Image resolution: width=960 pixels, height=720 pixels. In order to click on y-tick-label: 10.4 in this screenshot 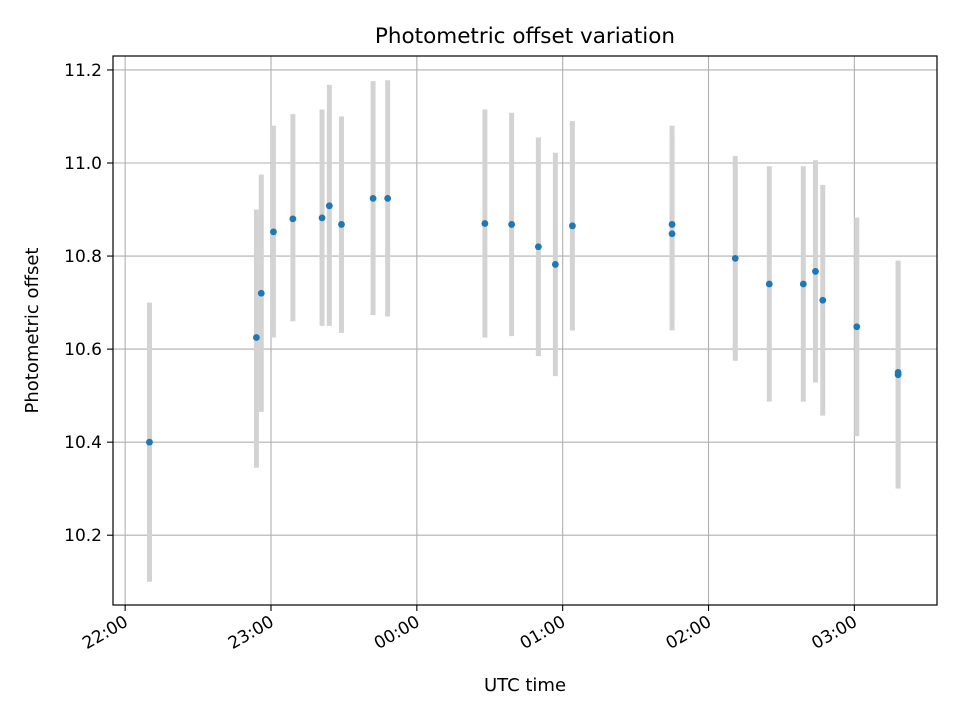, I will do `click(83, 443)`.